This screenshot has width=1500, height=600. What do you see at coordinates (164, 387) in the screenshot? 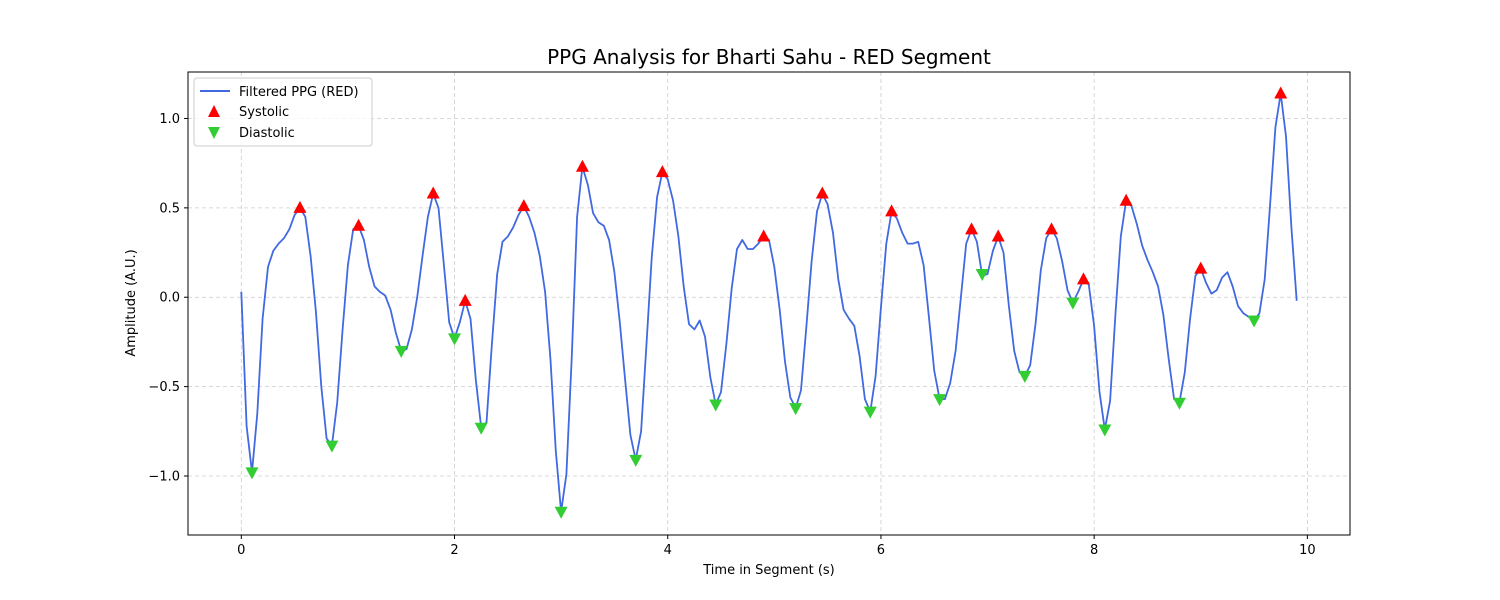
I see `y-tick-label: −0.5` at bounding box center [164, 387].